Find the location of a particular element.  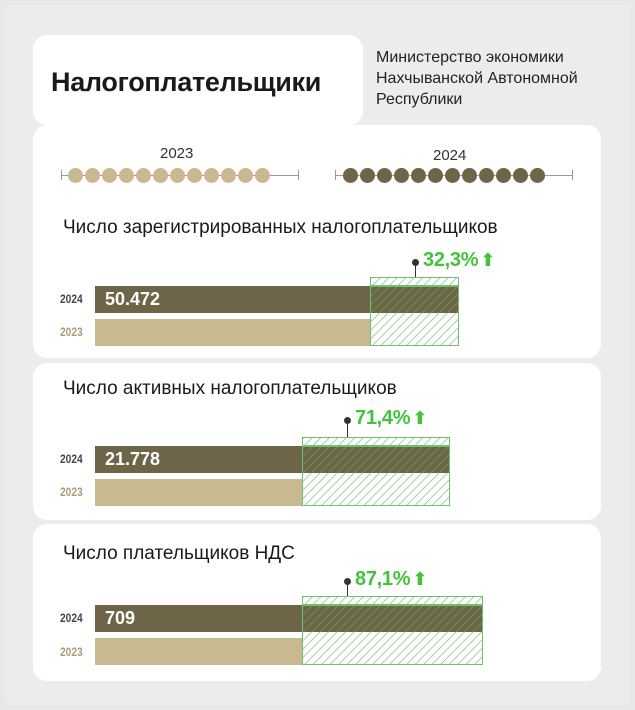

growth-percent: 87,1% ⬆ is located at coordinates (391, 579).